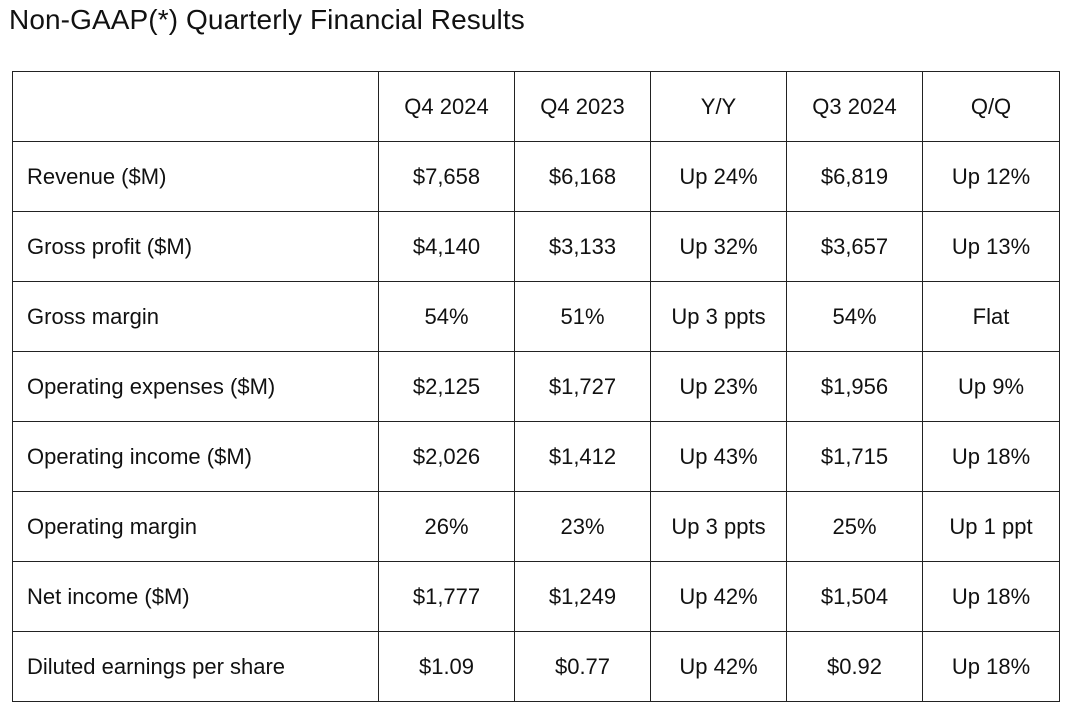 This screenshot has width=1080, height=721. I want to click on table-cell: $3,657, so click(854, 246).